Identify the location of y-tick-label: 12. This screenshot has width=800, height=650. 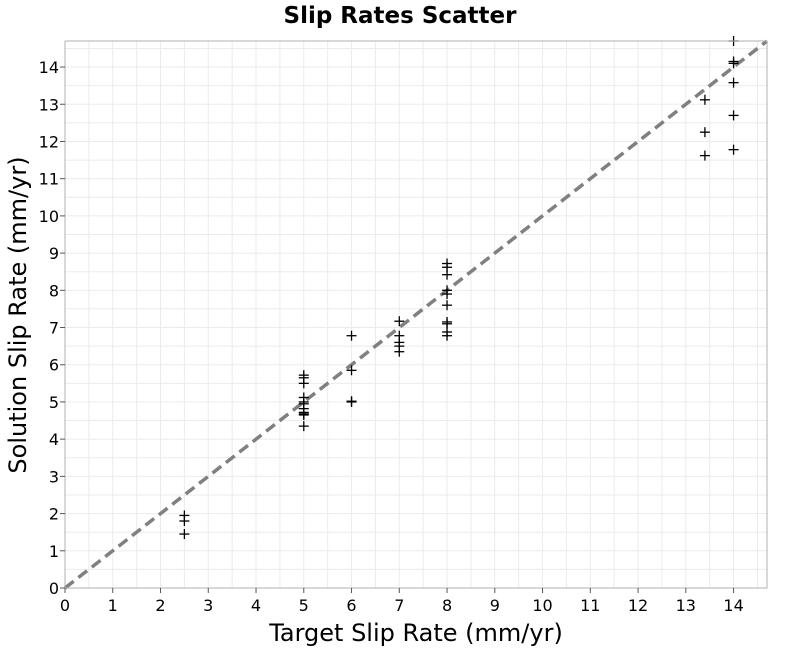
(49, 141).